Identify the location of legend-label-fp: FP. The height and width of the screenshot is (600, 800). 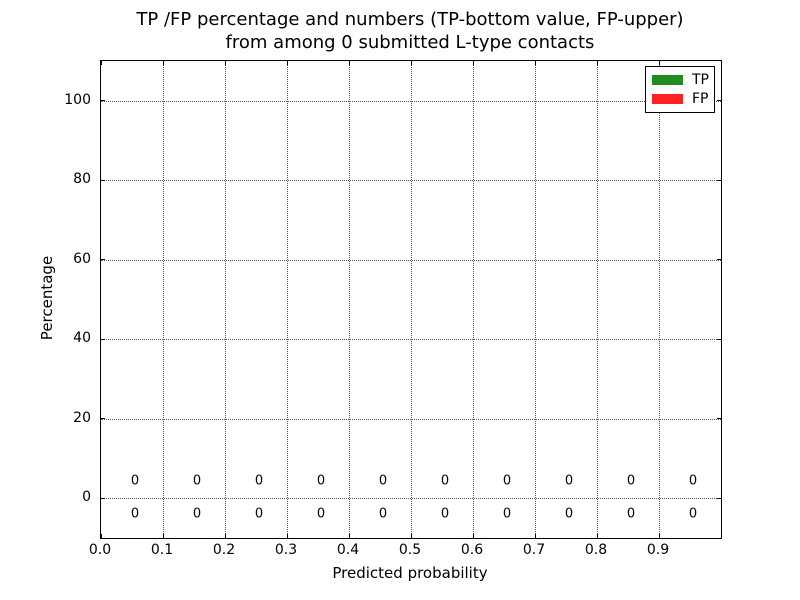
(700, 98).